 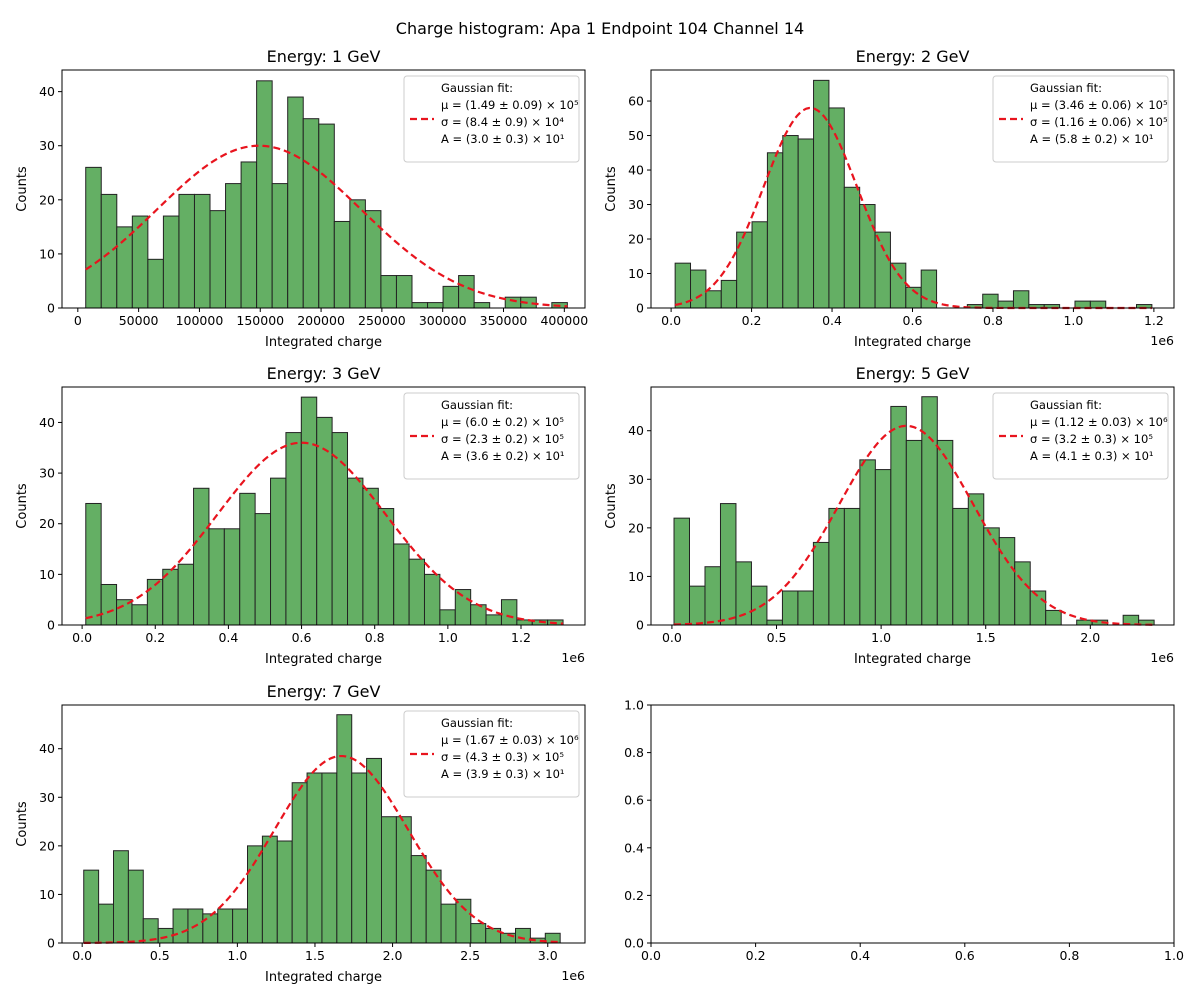 What do you see at coordinates (1092, 139) in the screenshot?
I see `legend-entry: A = (5.8 ± 0.2) × 10¹` at bounding box center [1092, 139].